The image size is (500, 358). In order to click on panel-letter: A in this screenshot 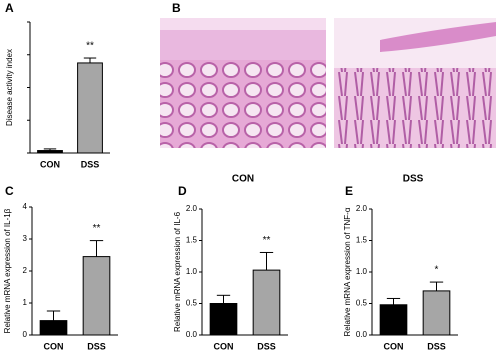, I will do `click(9, 8)`.